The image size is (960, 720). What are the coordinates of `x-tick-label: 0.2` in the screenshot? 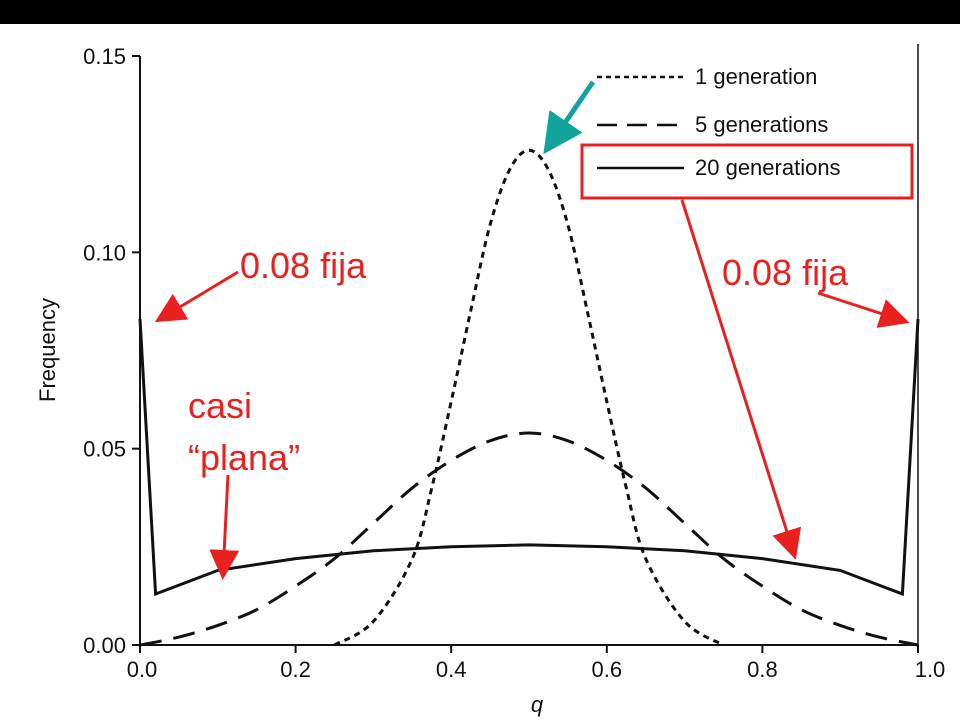 It's located at (295, 669).